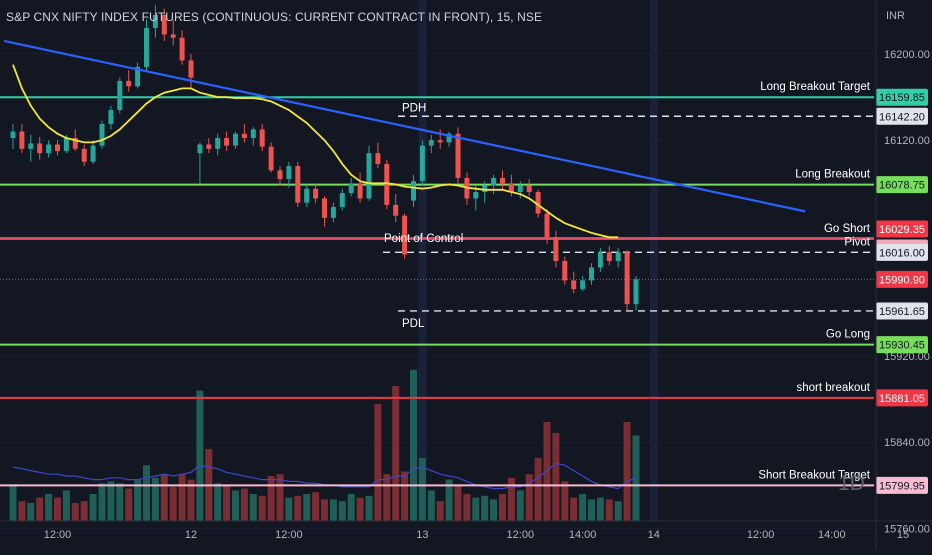 The image size is (932, 555). What do you see at coordinates (814, 475) in the screenshot?
I see `level-label-short-breakout-target: Short Breakout Target` at bounding box center [814, 475].